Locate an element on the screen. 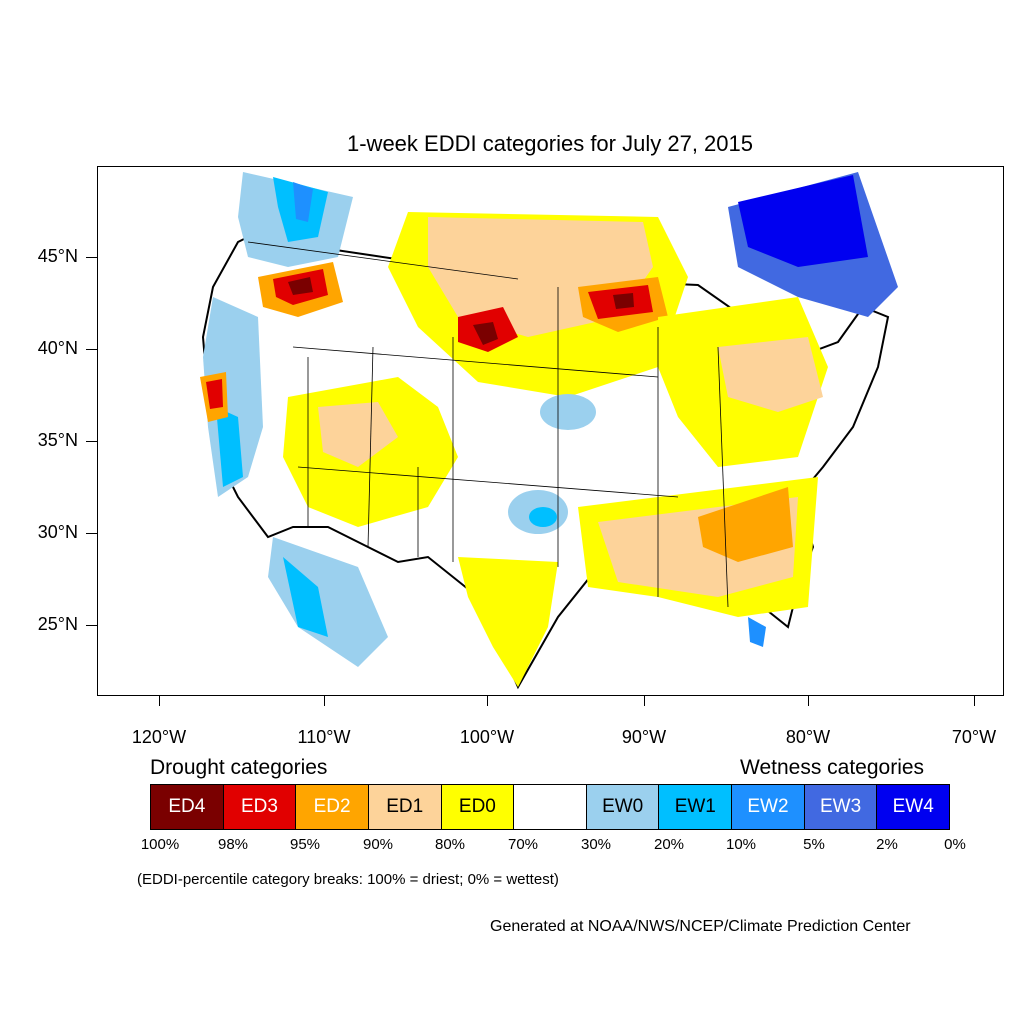 The image size is (1024, 1024). wetness-heading: Wetness categories is located at coordinates (832, 767).